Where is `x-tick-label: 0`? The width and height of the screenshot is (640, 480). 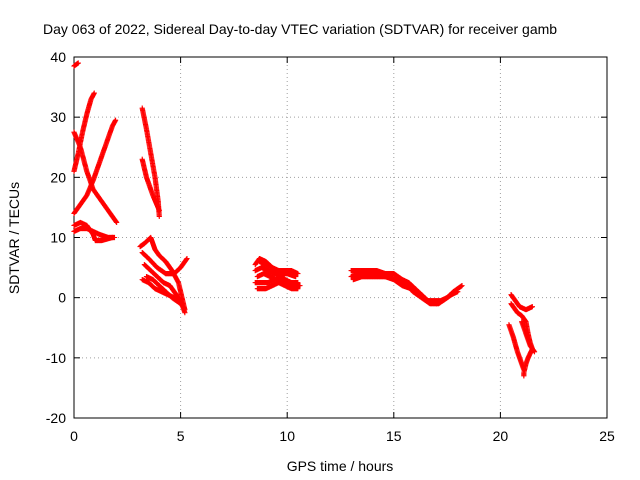 x-tick-label: 0 is located at coordinates (74, 436).